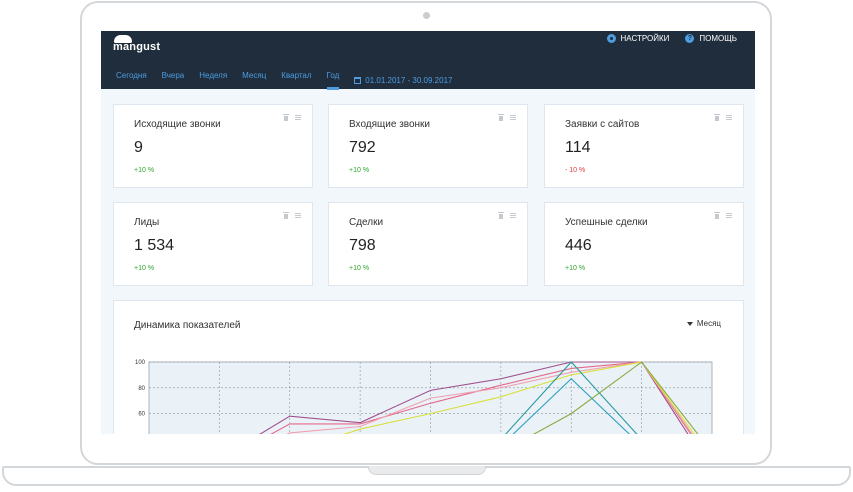  Describe the element at coordinates (578, 245) in the screenshot. I see `metric-value: 446` at that location.